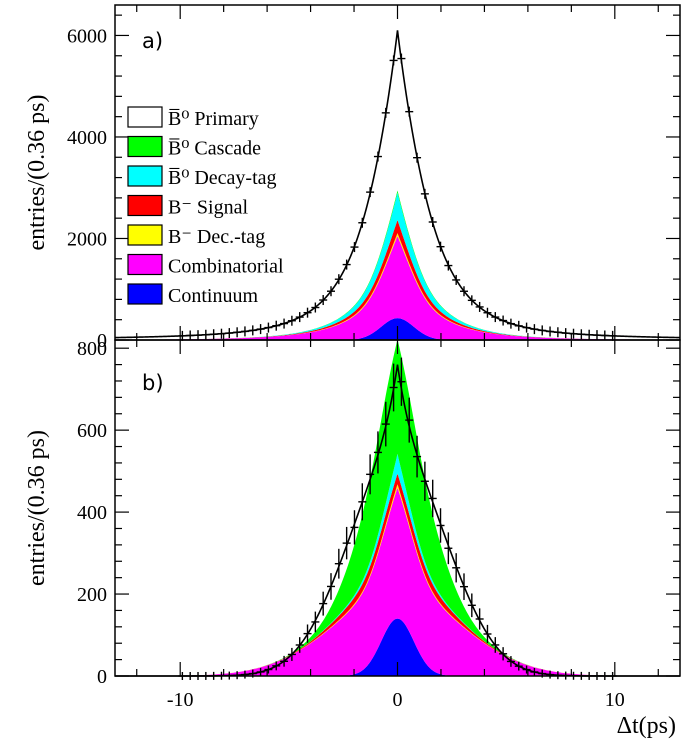  What do you see at coordinates (87, 36) in the screenshot?
I see `panel-a-y-tick-label: 6000` at bounding box center [87, 36].